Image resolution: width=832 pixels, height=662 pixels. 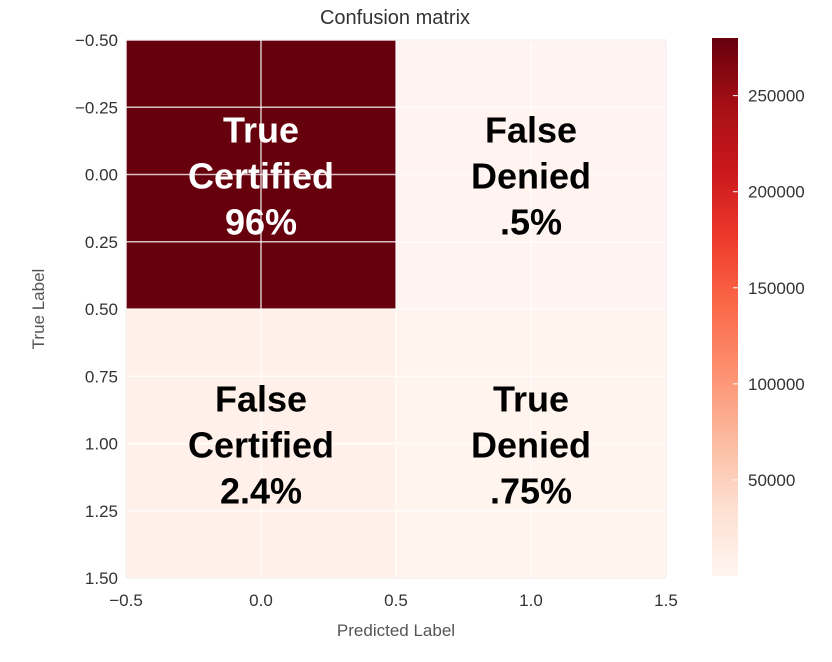 What do you see at coordinates (101, 376) in the screenshot?
I see `y-tick-label-5: 0.75` at bounding box center [101, 376].